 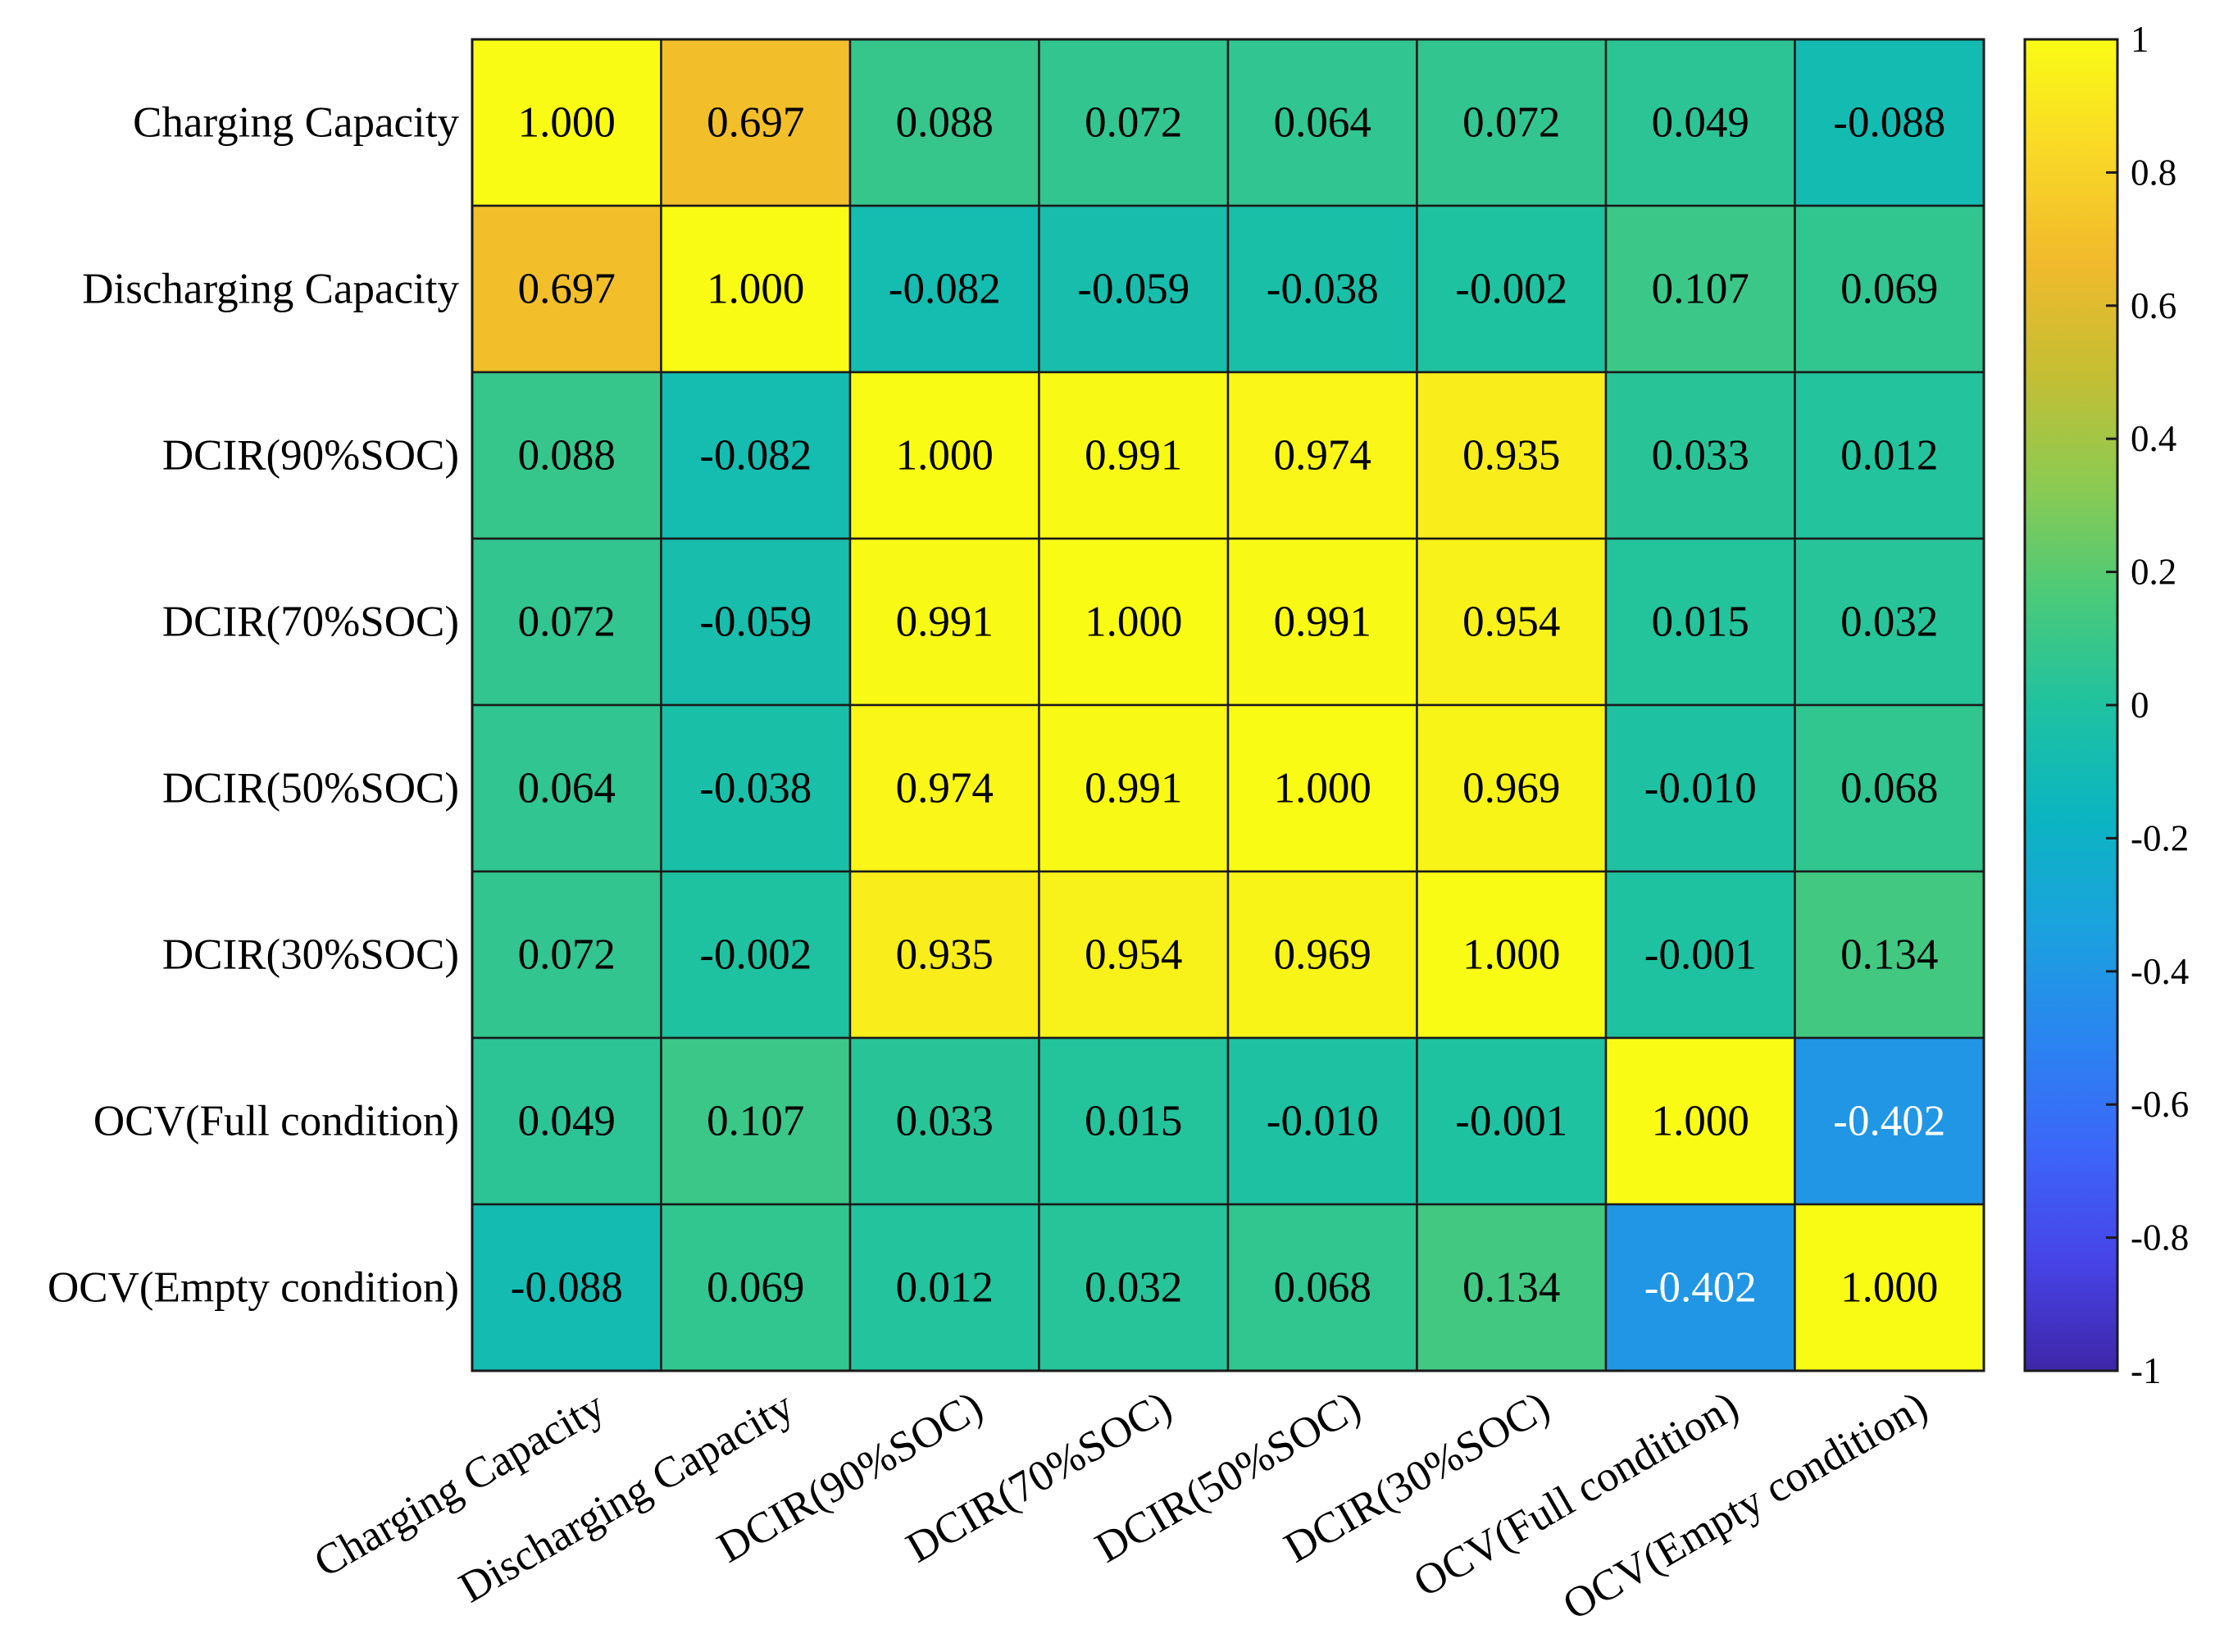 I want to click on cell-value-r3-c7: 0.032, so click(x=1889, y=622).